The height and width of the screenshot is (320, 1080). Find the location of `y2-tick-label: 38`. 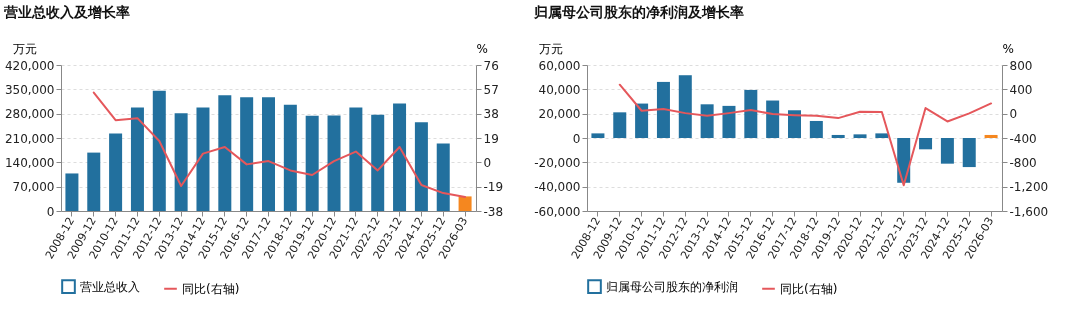

y2-tick-label: 38 is located at coordinates (491, 114).